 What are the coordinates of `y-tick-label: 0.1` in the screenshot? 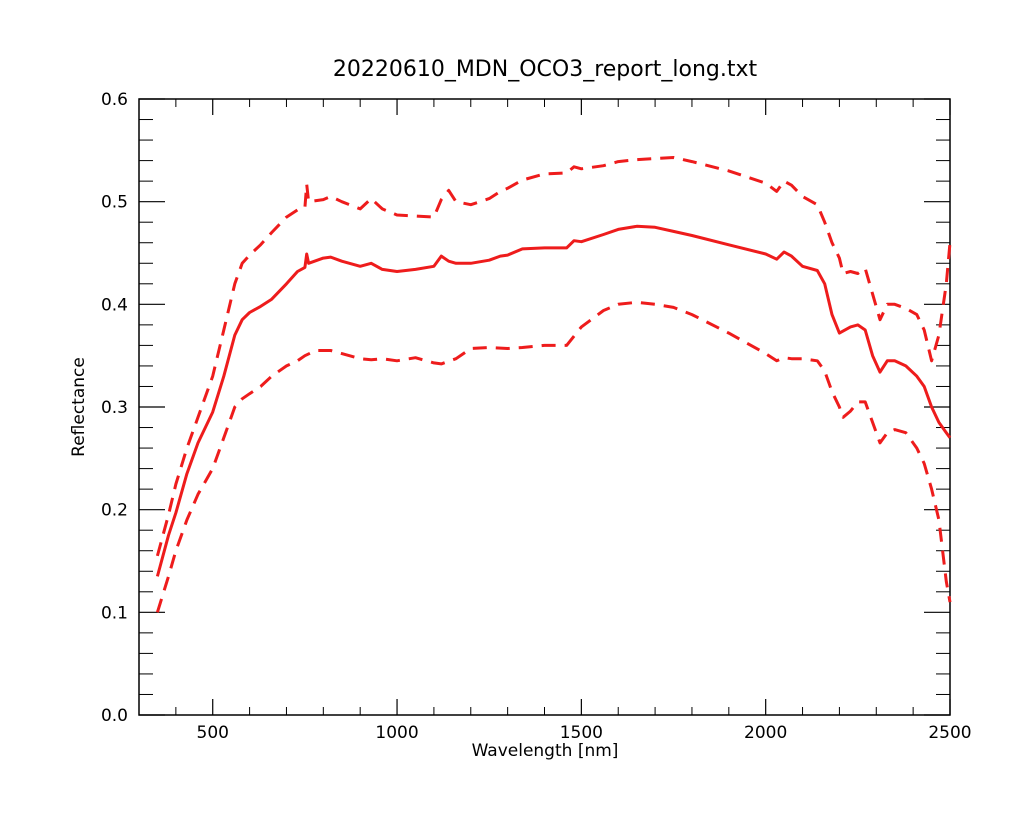 It's located at (114, 613).